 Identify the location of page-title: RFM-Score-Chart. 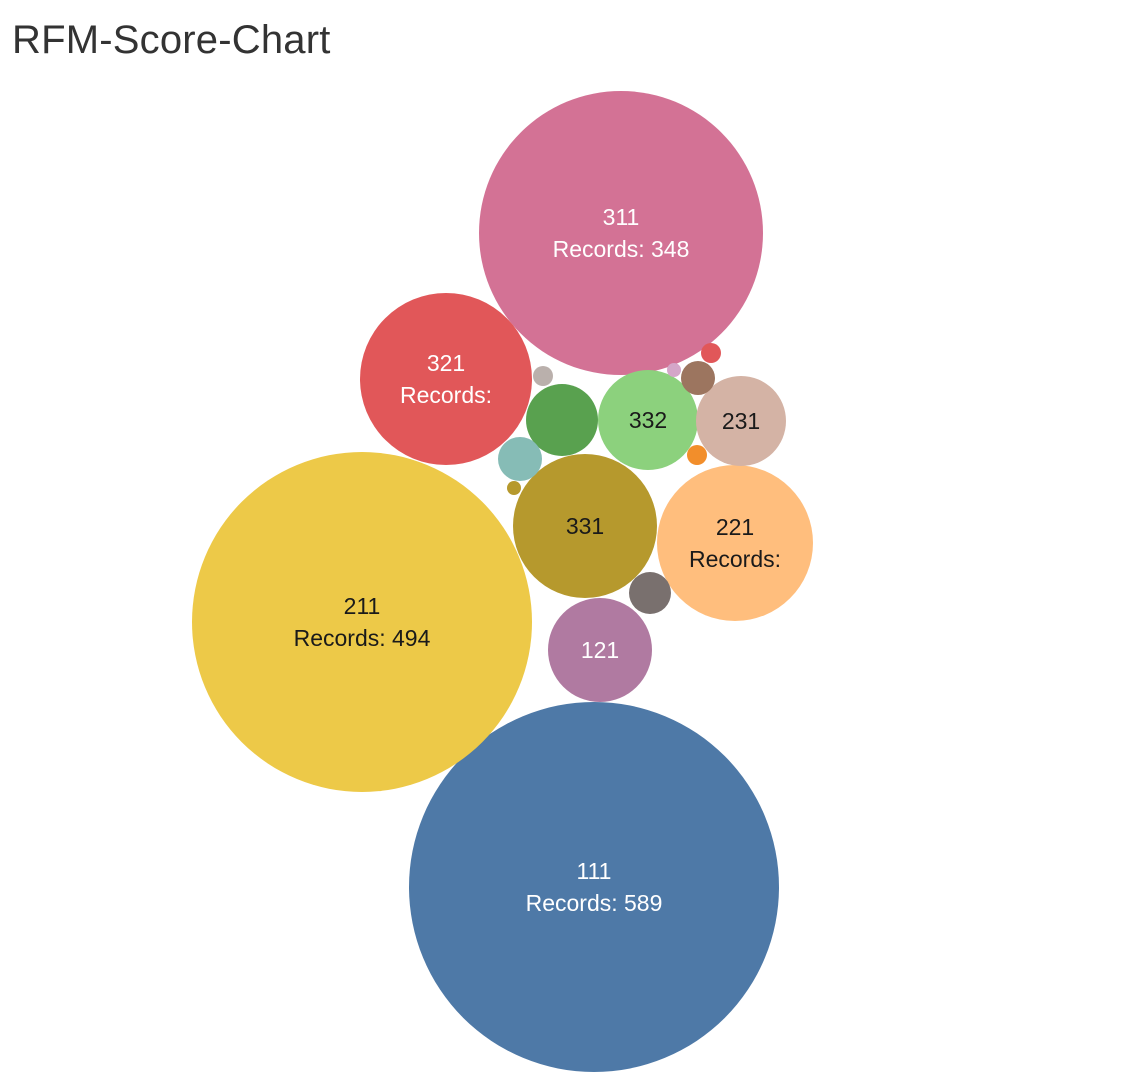
(171, 40).